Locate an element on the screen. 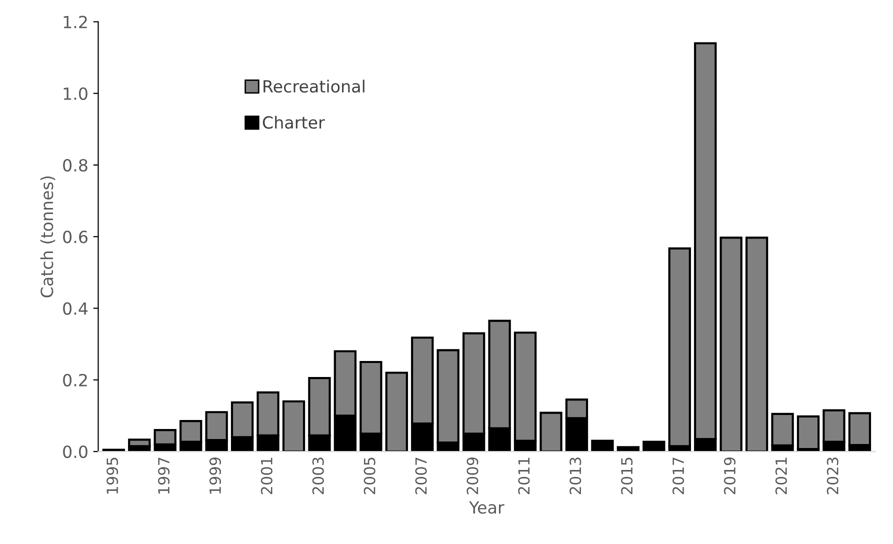 The image size is (893, 544). x-tick-label: 2017 is located at coordinates (678, 476).